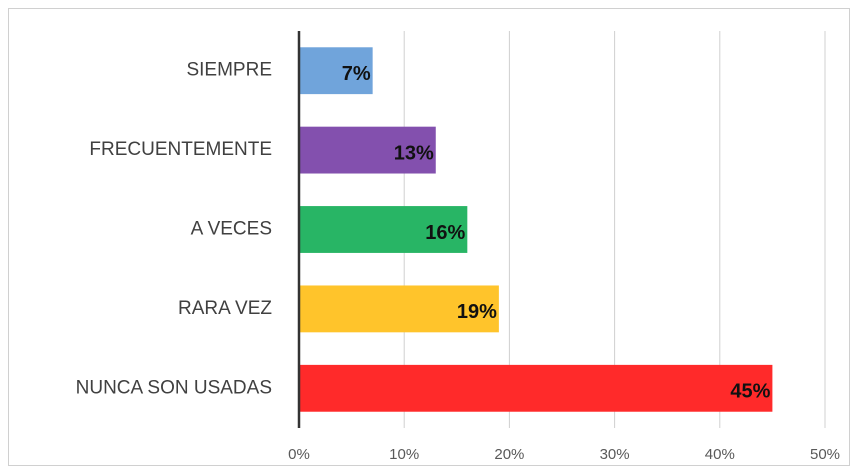  Describe the element at coordinates (750, 392) in the screenshot. I see `data-label: 45%` at that location.